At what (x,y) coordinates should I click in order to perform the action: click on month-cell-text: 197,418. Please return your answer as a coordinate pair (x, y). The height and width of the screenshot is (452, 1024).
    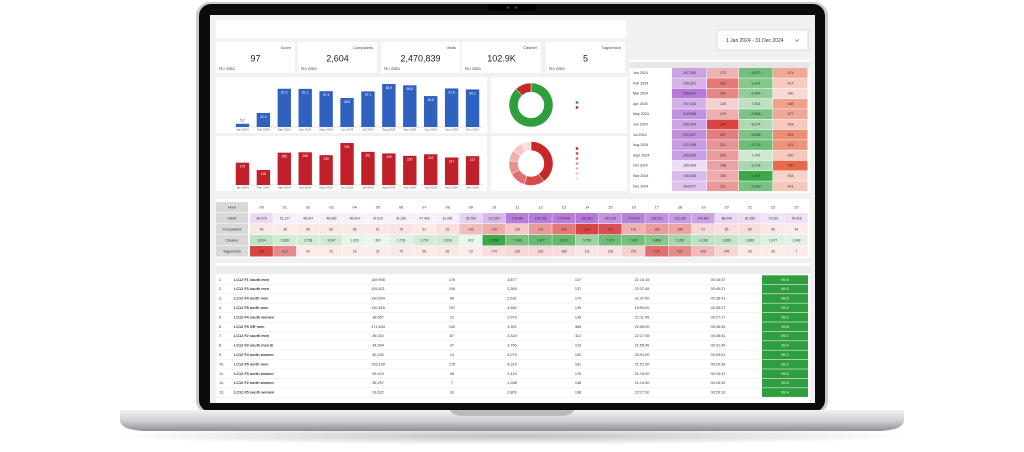
    Looking at the image, I should click on (689, 104).